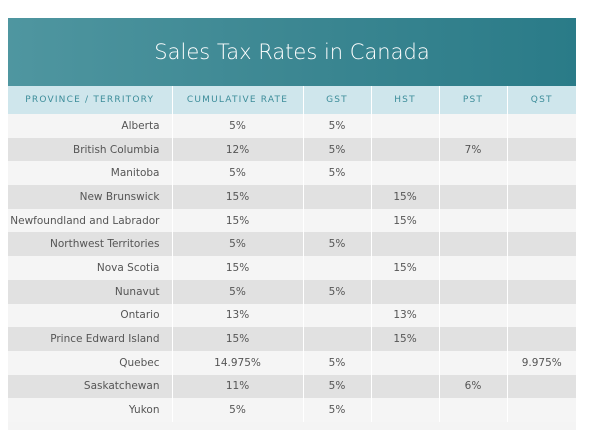  What do you see at coordinates (90, 339) in the screenshot?
I see `province-cell: Prince Edward Island` at bounding box center [90, 339].